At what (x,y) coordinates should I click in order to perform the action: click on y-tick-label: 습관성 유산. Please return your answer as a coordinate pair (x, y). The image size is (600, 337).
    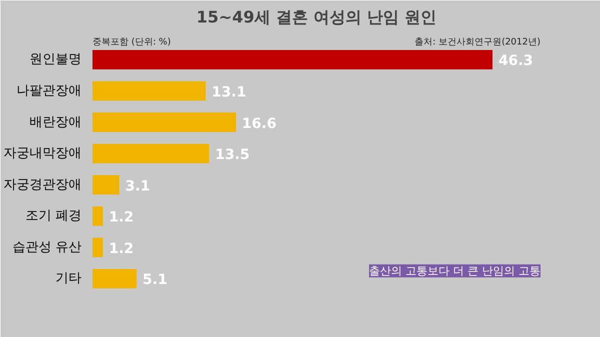
    Looking at the image, I should click on (47, 247).